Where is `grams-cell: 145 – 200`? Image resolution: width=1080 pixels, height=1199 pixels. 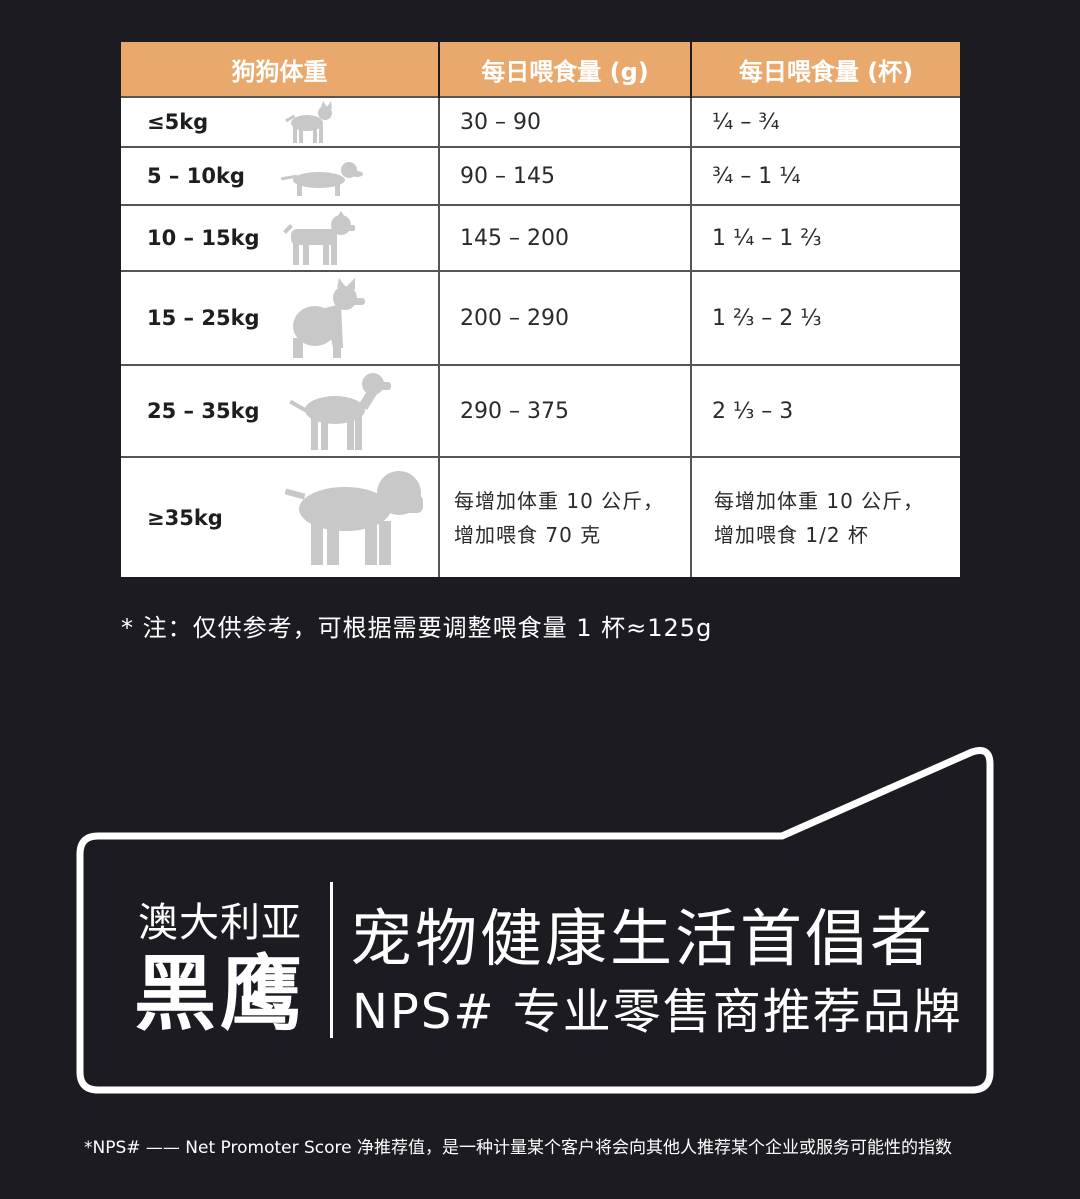
grams-cell: 145 – 200 is located at coordinates (564, 237).